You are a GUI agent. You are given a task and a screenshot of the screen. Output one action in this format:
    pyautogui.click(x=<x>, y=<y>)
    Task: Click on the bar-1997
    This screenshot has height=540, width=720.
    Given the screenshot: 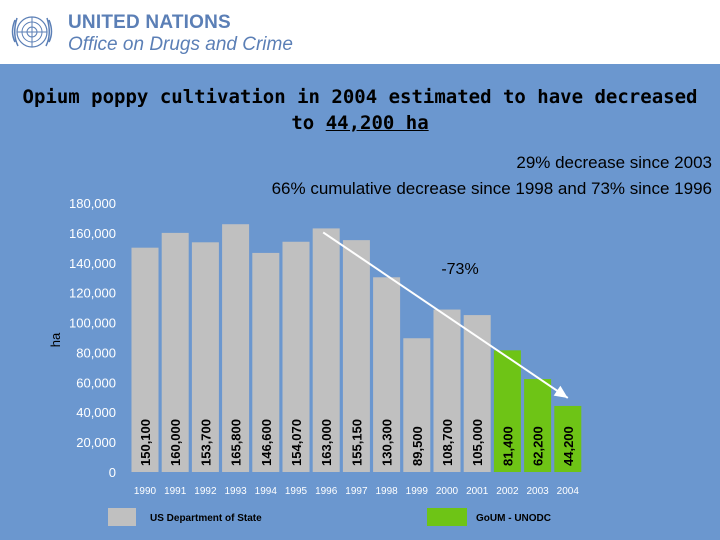 What is the action you would take?
    pyautogui.click(x=356, y=356)
    